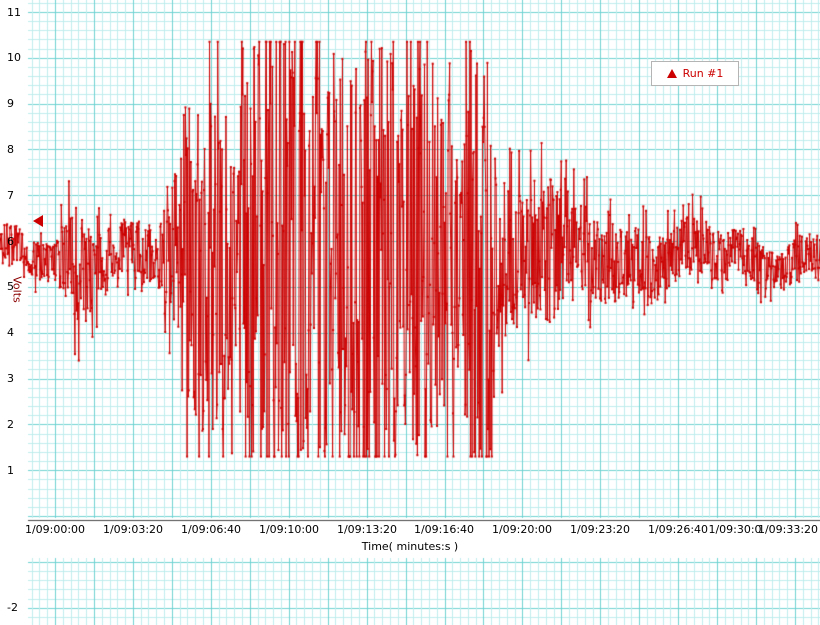 The width and height of the screenshot is (820, 625). What do you see at coordinates (38, 220) in the screenshot?
I see `current-value-marker-icon` at bounding box center [38, 220].